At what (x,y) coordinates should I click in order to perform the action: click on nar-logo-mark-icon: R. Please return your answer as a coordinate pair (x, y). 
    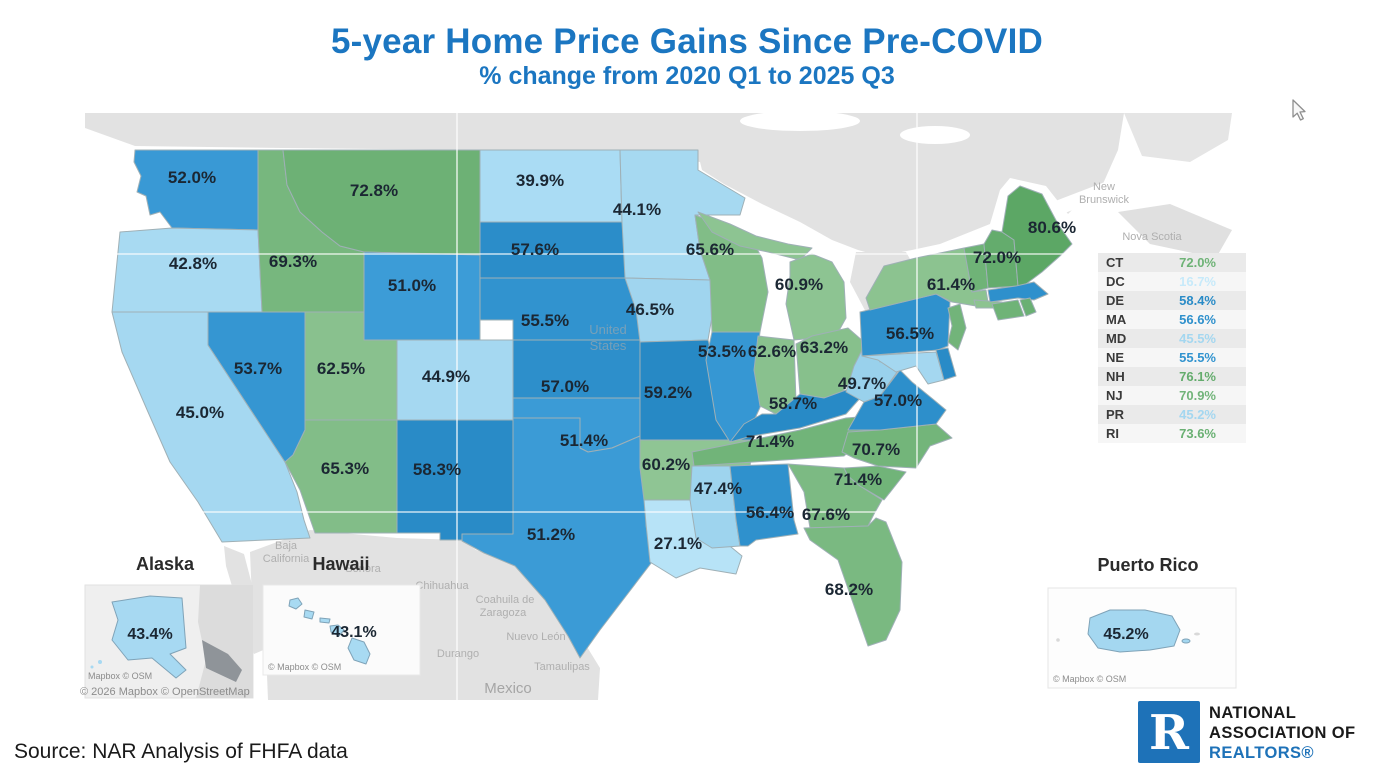
    Looking at the image, I should click on (1169, 732).